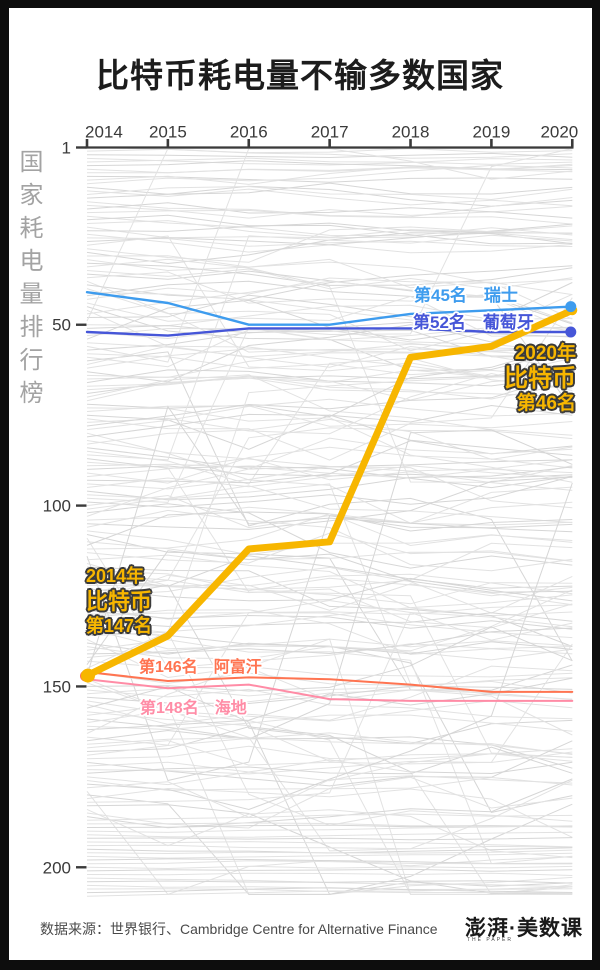  Describe the element at coordinates (119, 626) in the screenshot. I see `bitcoin-2014-rank: 第147名` at that location.